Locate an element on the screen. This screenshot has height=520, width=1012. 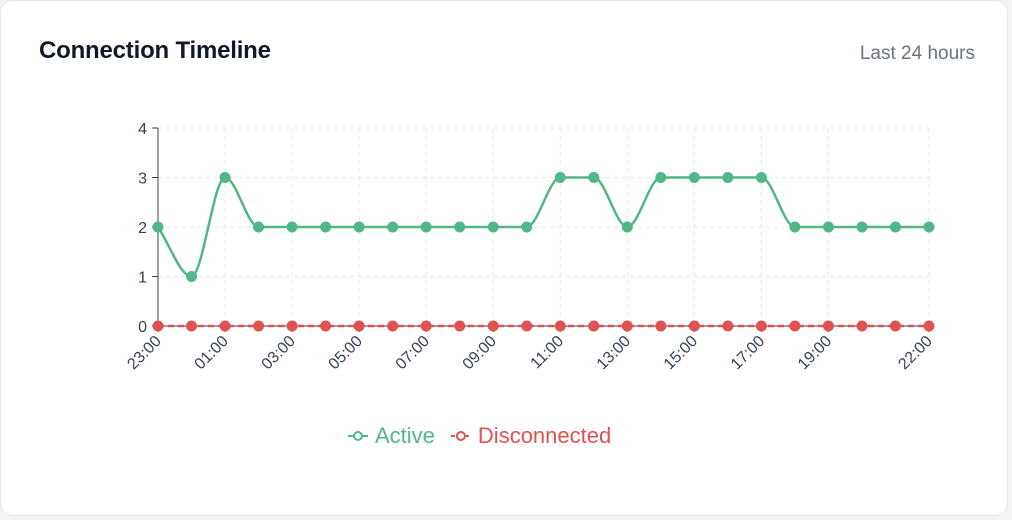
x-tick-label: 19:00 is located at coordinates (815, 353).